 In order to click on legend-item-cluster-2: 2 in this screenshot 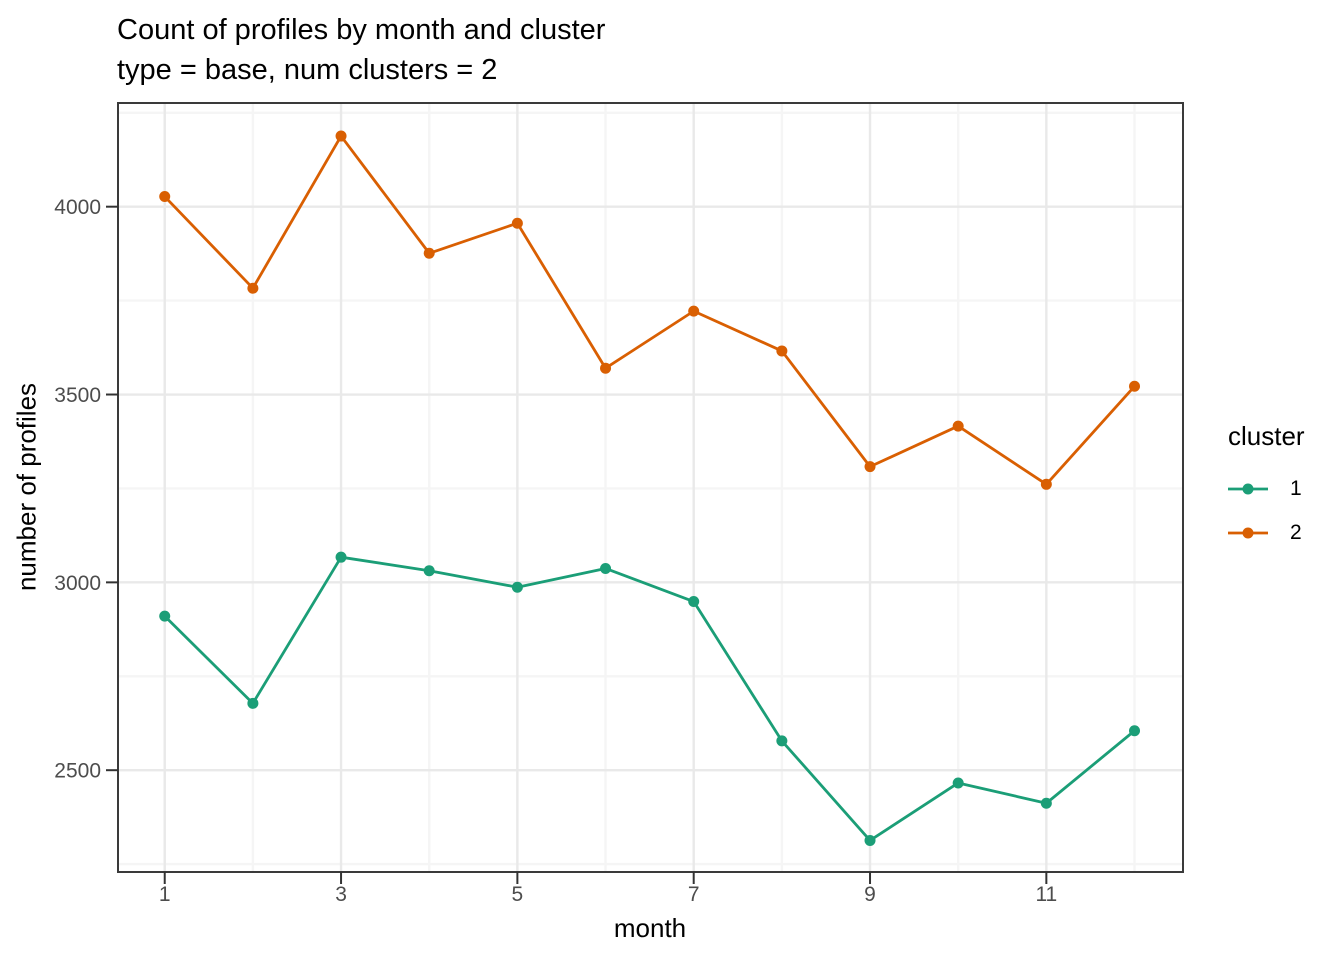, I will do `click(1266, 533)`.